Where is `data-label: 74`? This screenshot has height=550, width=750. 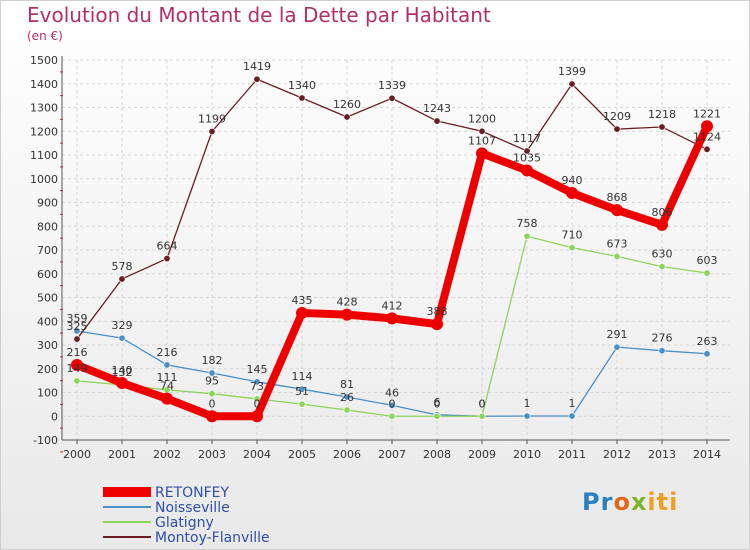 data-label: 74 is located at coordinates (167, 386).